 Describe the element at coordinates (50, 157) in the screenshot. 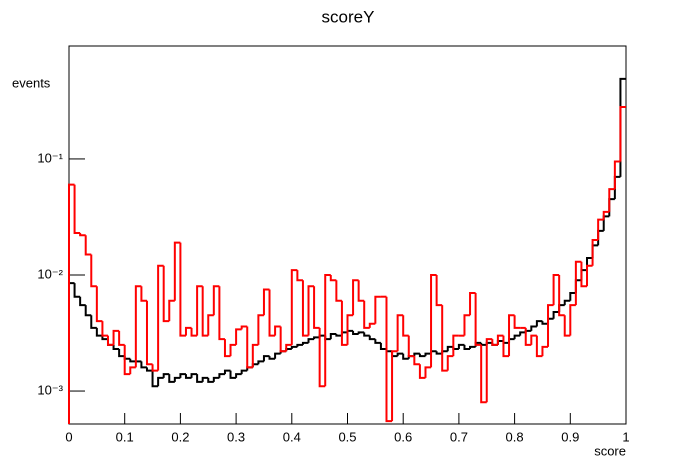

I see `y-tick-label: 10⁻¹` at that location.